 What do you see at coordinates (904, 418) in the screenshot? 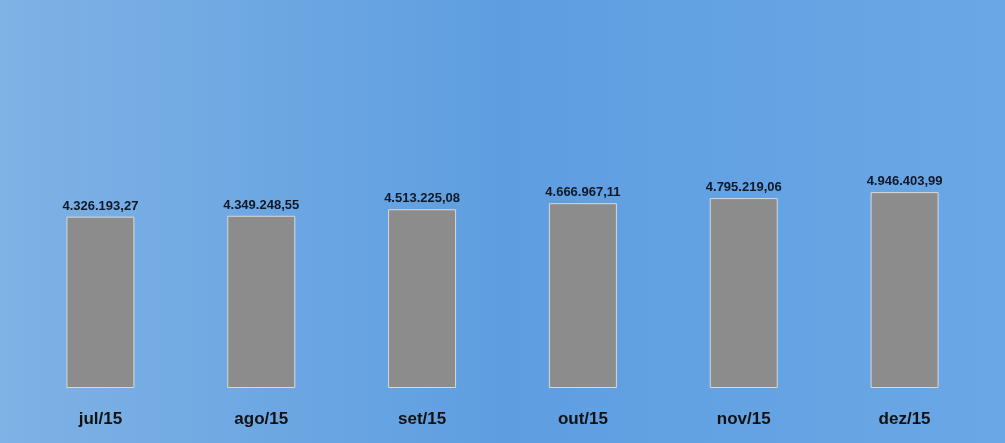
I see `x-tick-label: dez/15` at bounding box center [904, 418].